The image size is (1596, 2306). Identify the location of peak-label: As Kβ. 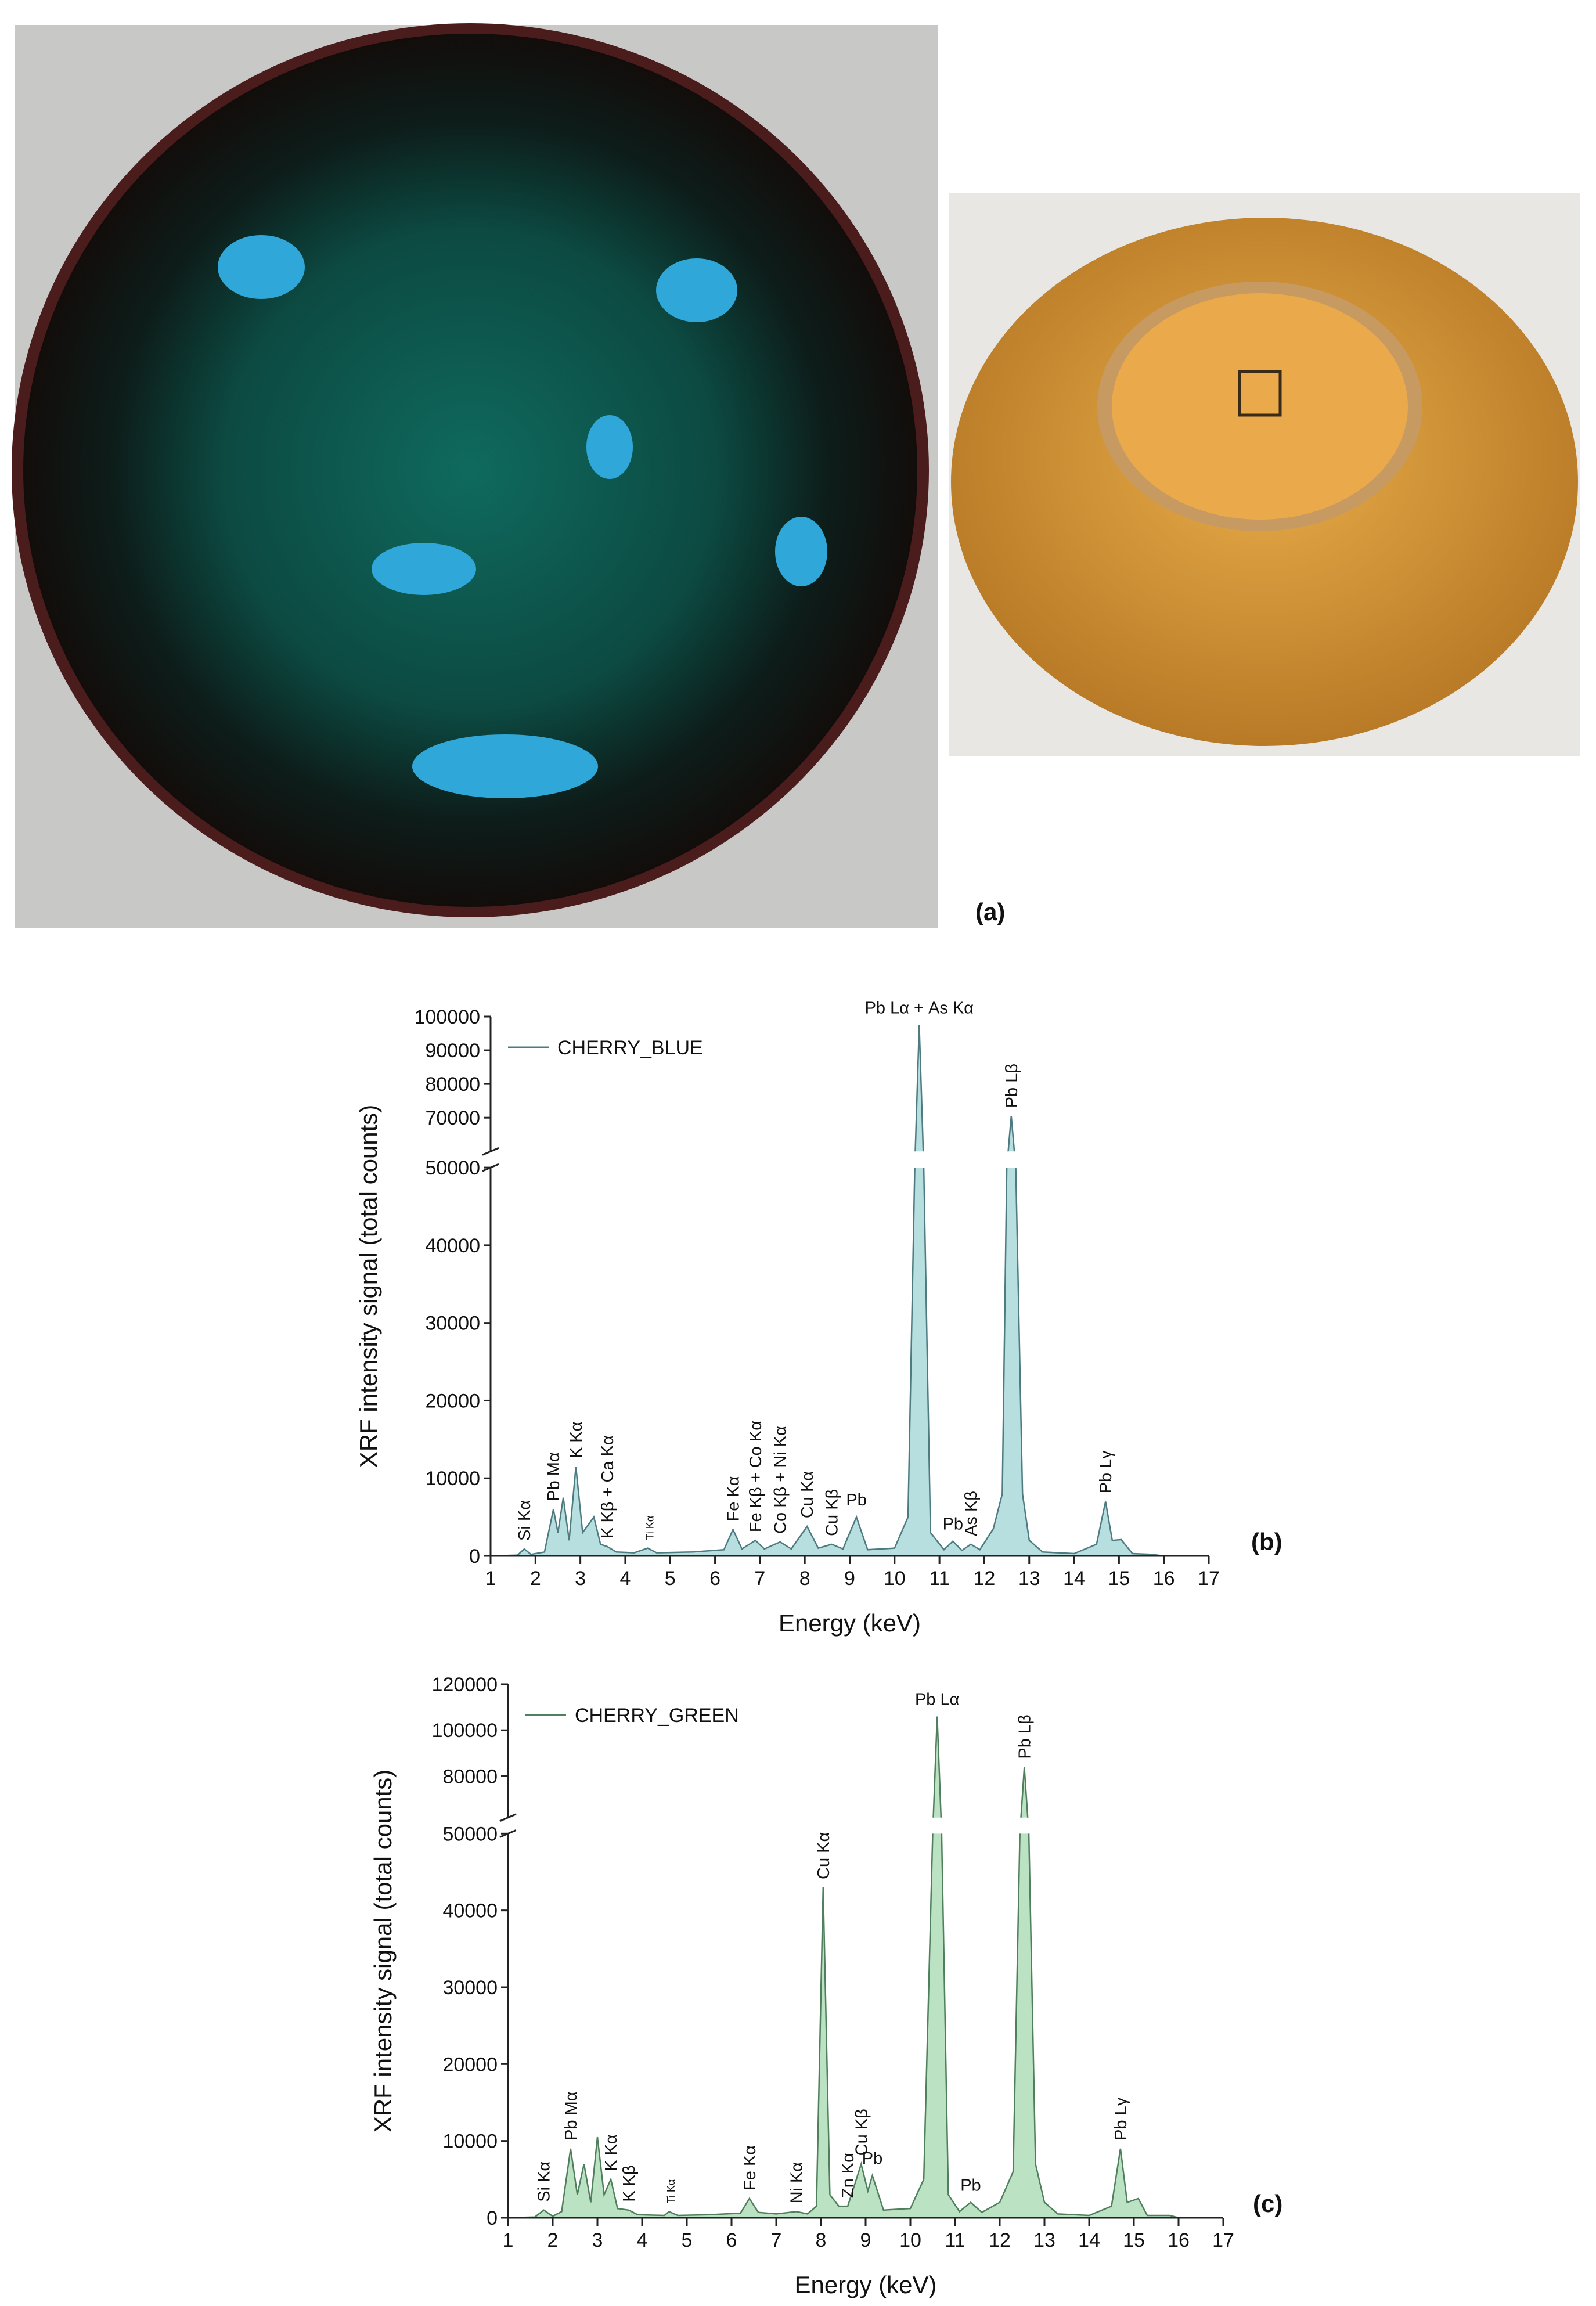
(972, 1513).